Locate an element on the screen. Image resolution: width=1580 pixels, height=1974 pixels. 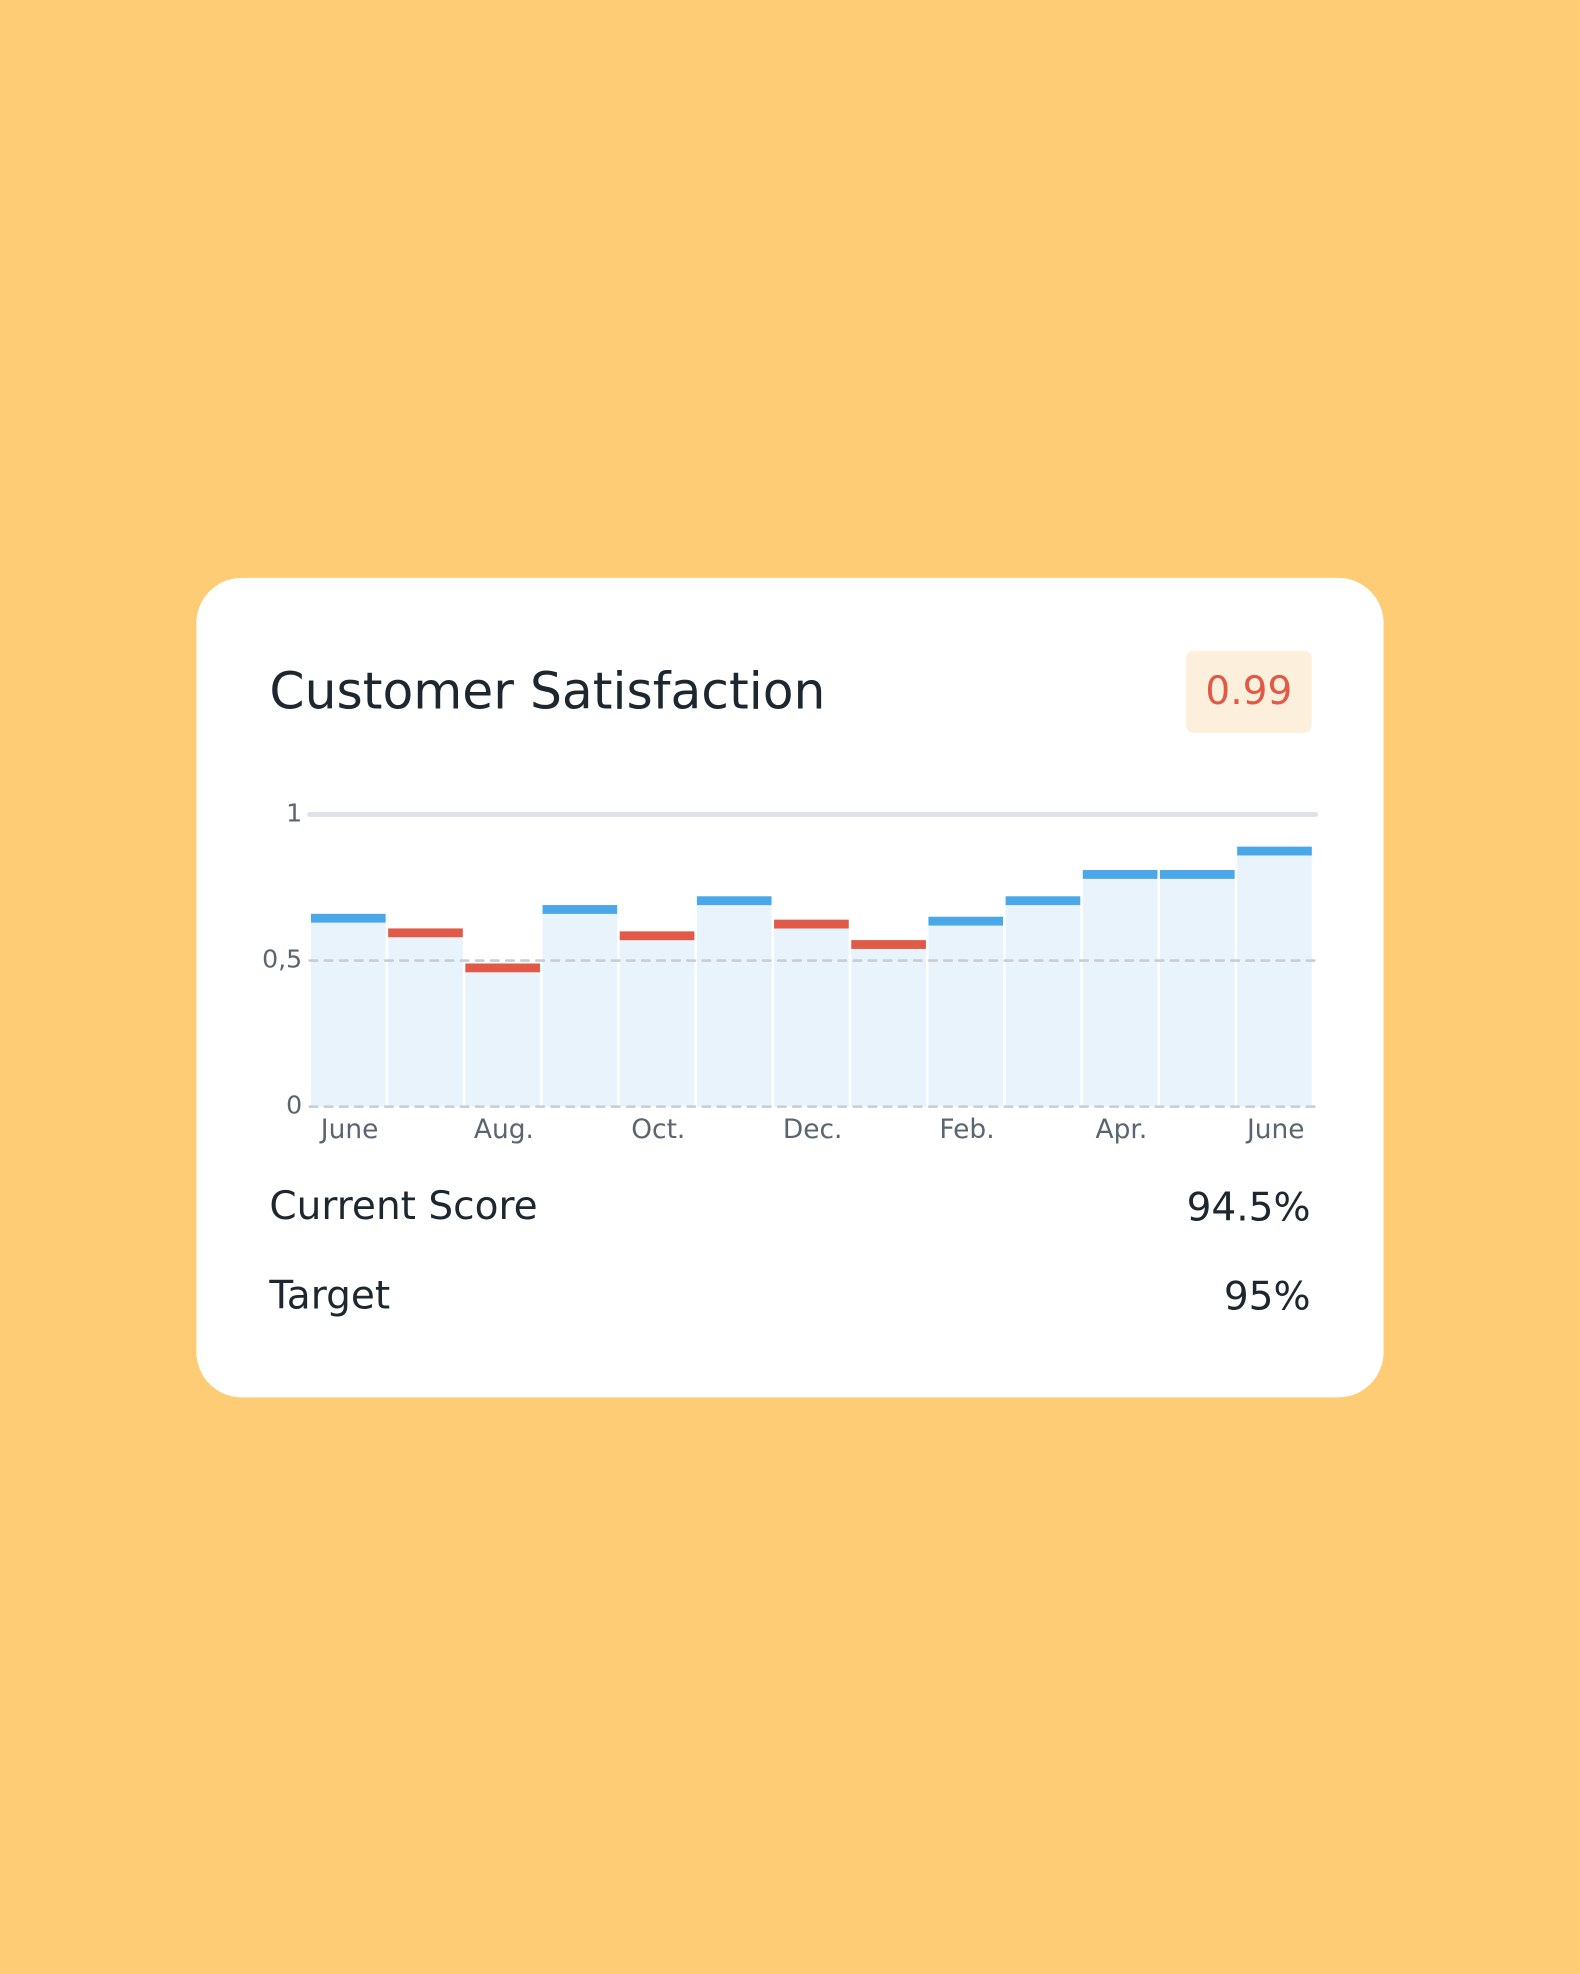
x-tick-label: Dec. is located at coordinates (813, 1129).